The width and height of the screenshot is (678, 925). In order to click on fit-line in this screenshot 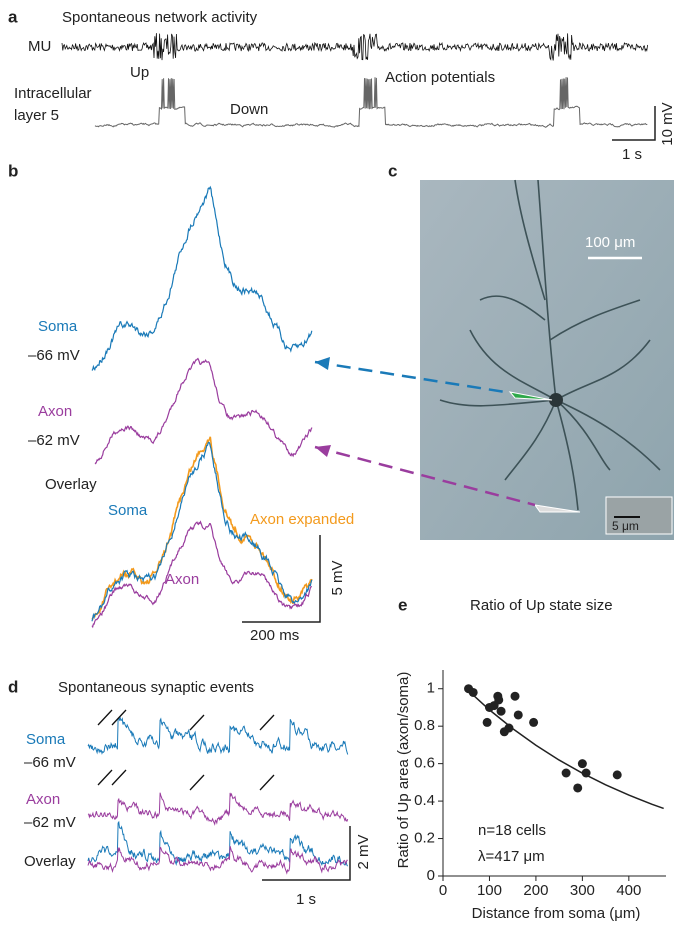, I will do `click(564, 749)`.